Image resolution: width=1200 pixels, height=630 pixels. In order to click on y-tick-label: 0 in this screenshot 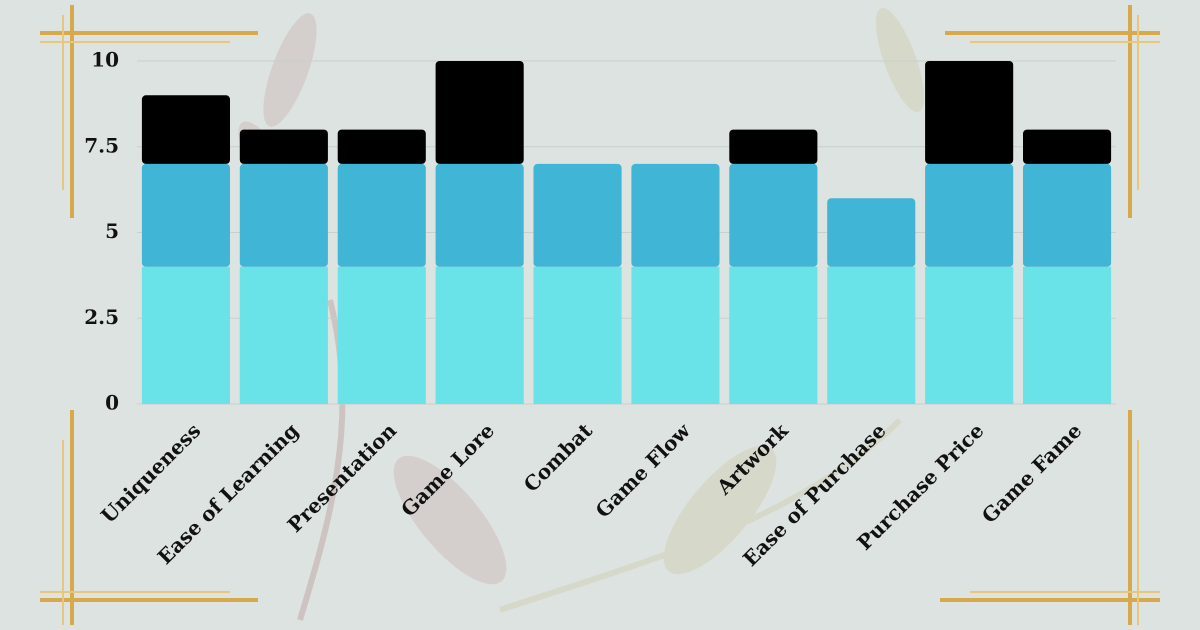, I will do `click(112, 403)`.